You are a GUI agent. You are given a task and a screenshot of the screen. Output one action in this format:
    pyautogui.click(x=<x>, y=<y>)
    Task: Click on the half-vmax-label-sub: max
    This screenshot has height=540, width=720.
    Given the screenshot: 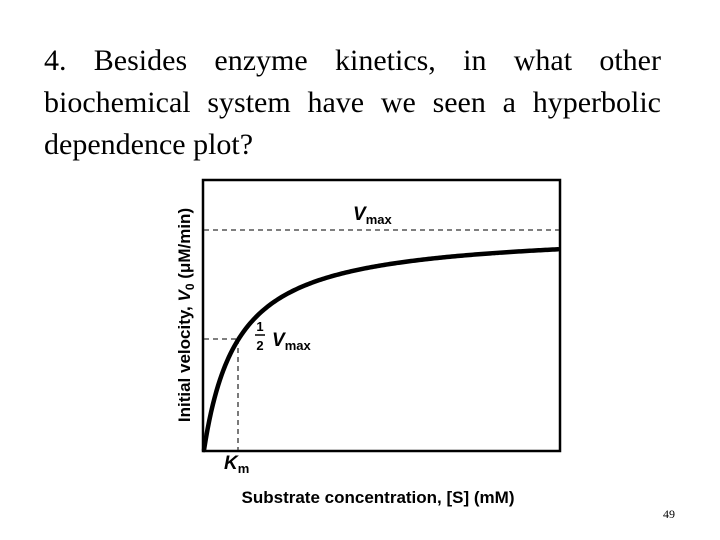 What is the action you would take?
    pyautogui.click(x=298, y=345)
    